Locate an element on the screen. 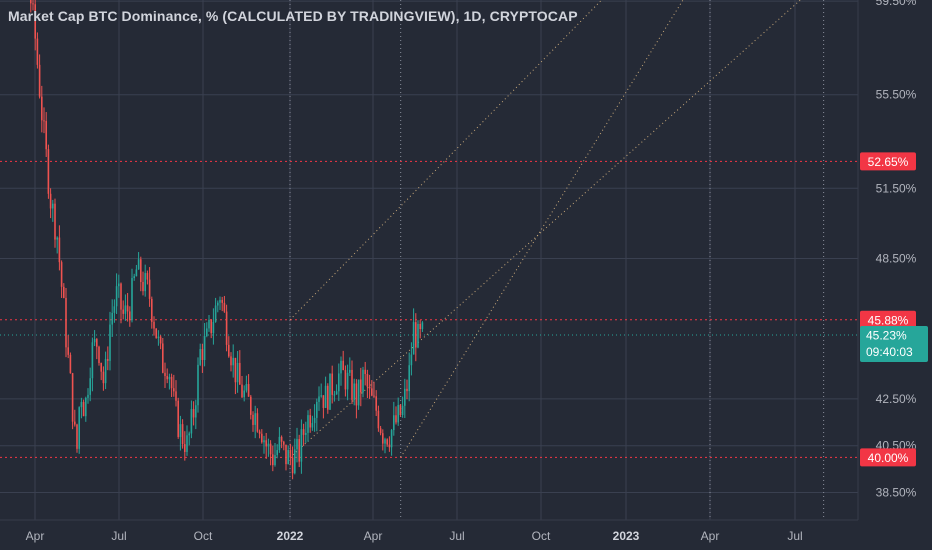 This screenshot has height=550, width=932. level-label-text: 52.65% is located at coordinates (888, 162).